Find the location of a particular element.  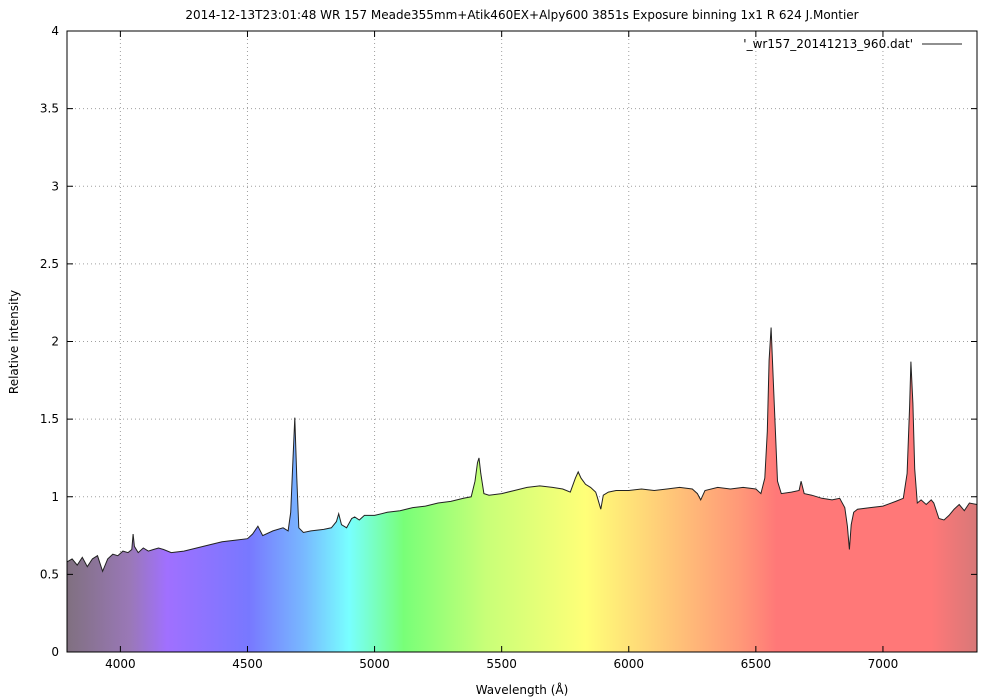

x-tick-label: 5500 is located at coordinates (501, 664).